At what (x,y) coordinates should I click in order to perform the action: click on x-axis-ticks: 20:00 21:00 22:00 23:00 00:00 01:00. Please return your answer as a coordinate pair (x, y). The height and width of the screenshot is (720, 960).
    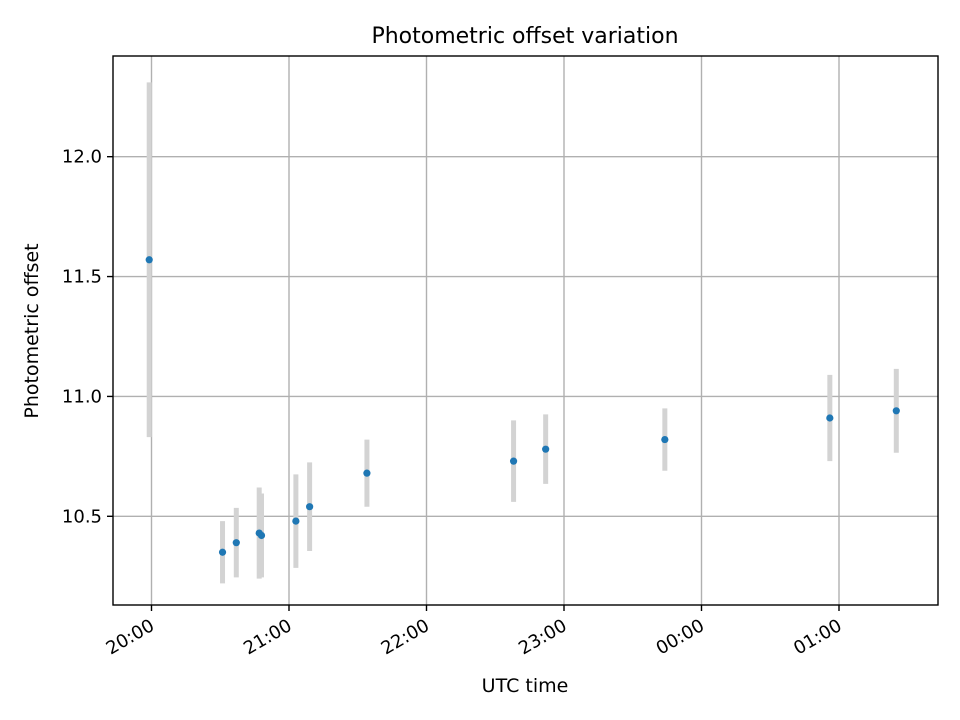
    Looking at the image, I should click on (474, 632).